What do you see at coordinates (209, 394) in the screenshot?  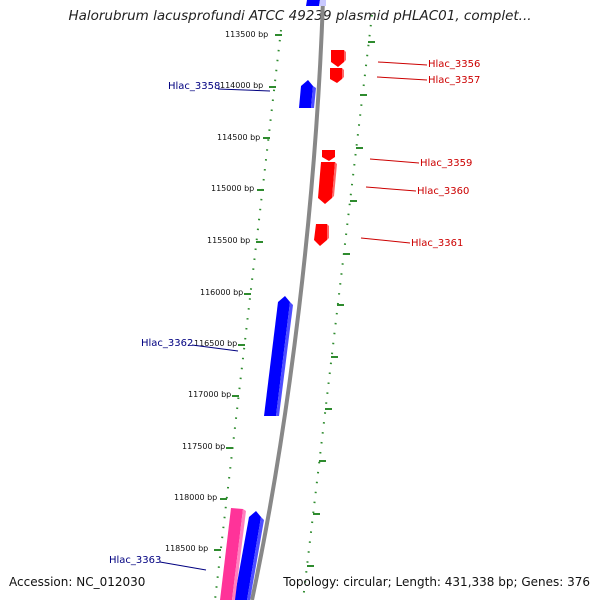 I see `tick-label: 117000 bp` at bounding box center [209, 394].